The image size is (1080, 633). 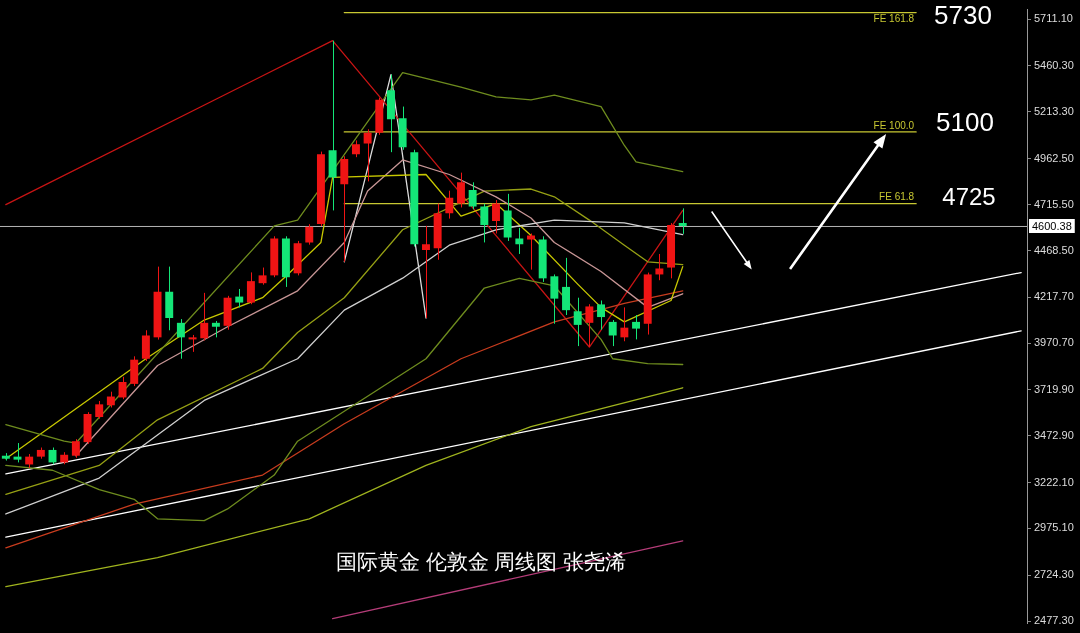 What do you see at coordinates (1054, 203) in the screenshot?
I see `y-tick-label: 4715.50` at bounding box center [1054, 203].